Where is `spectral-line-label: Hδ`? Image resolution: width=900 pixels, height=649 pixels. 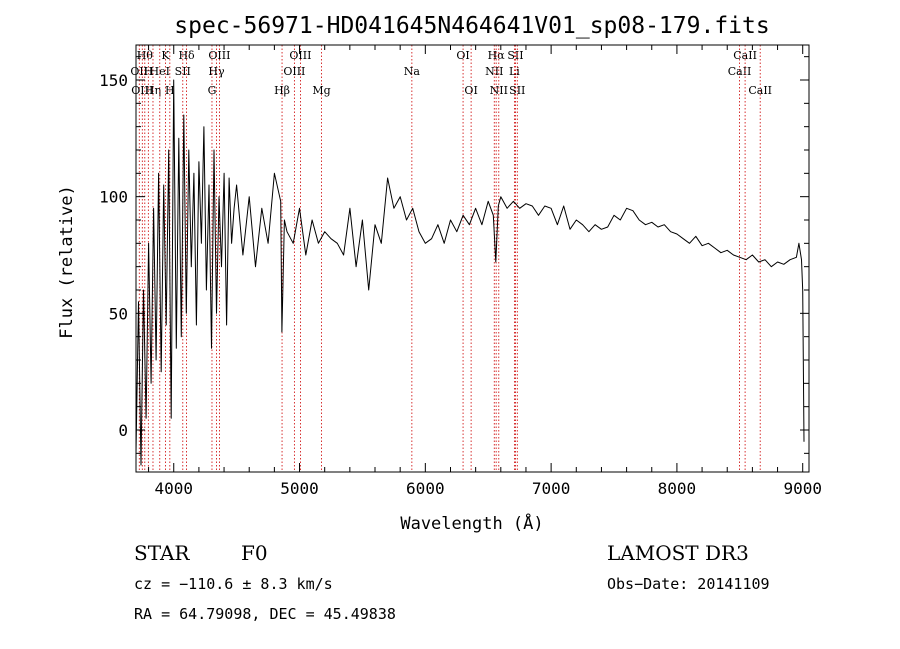
spectral-line-label: Hδ is located at coordinates (186, 55).